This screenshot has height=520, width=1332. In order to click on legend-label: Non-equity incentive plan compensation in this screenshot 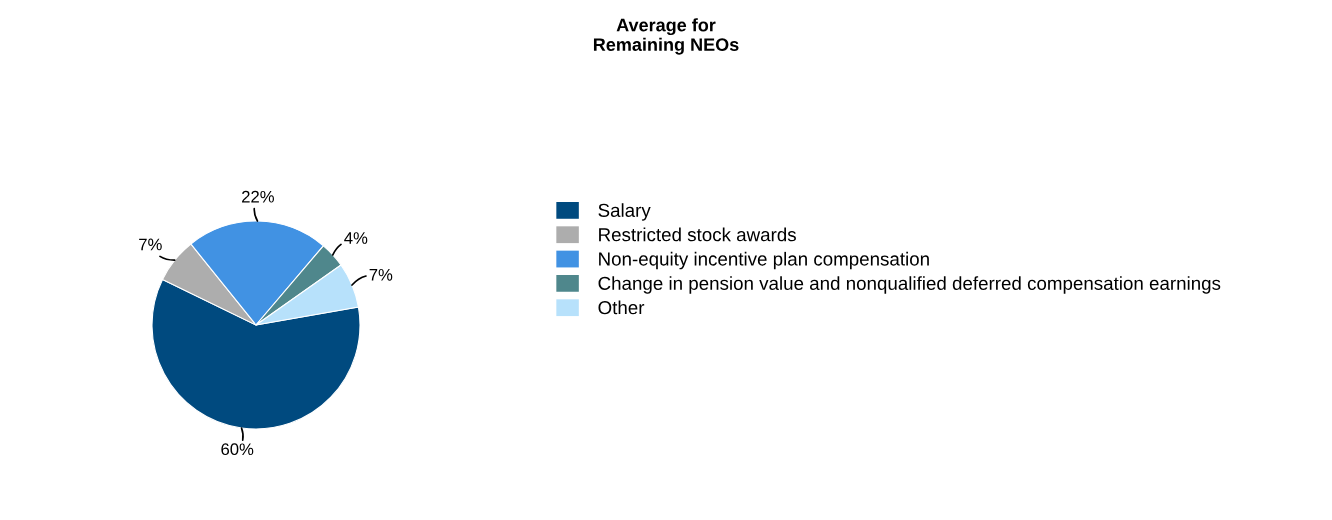, I will do `click(764, 260)`.